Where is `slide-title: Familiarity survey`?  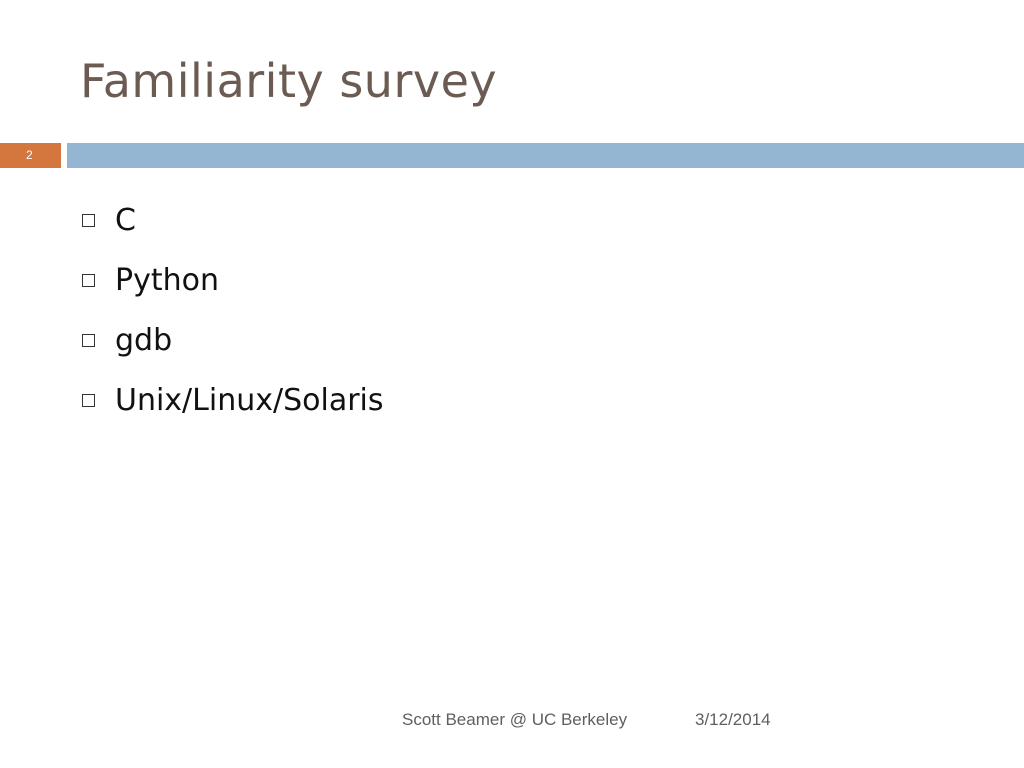 slide-title: Familiarity survey is located at coordinates (289, 81).